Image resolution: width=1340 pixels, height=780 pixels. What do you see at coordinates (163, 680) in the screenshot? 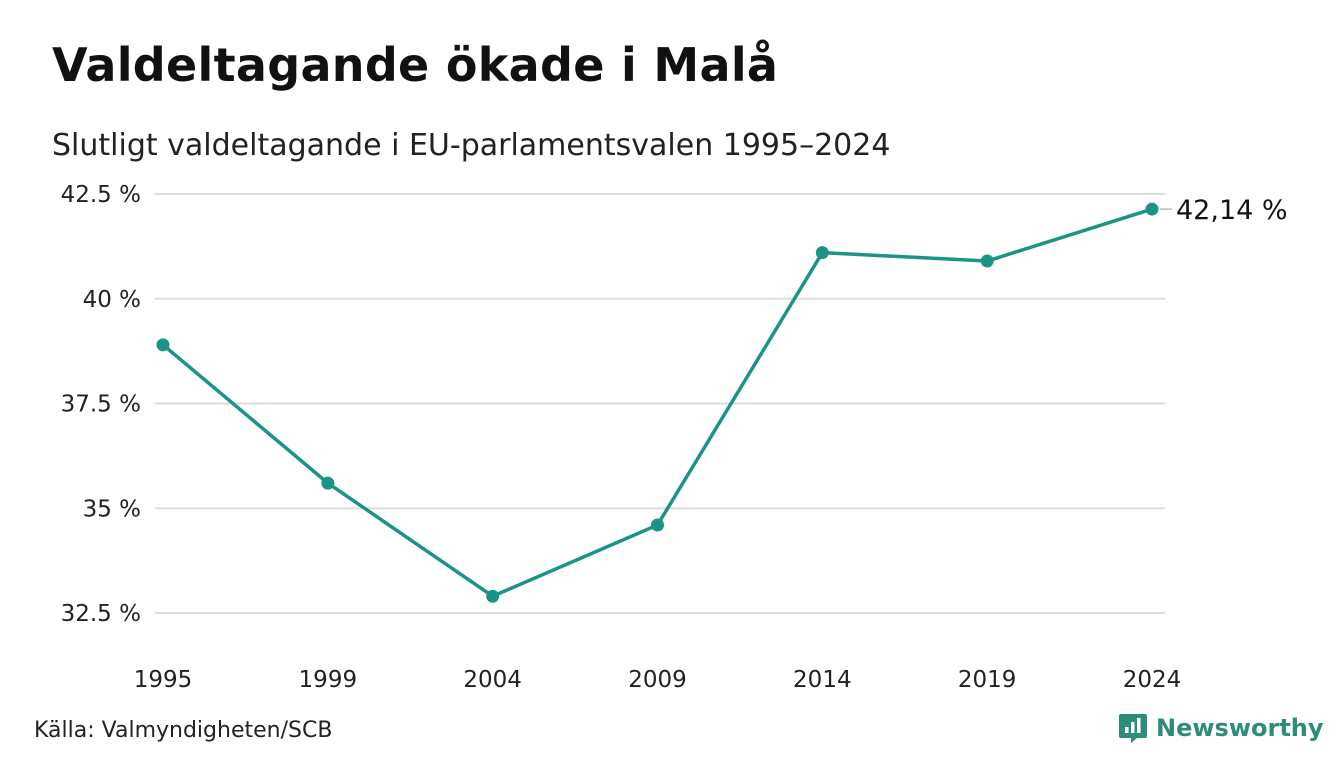
I see `x-tick-label: 1995` at bounding box center [163, 680].